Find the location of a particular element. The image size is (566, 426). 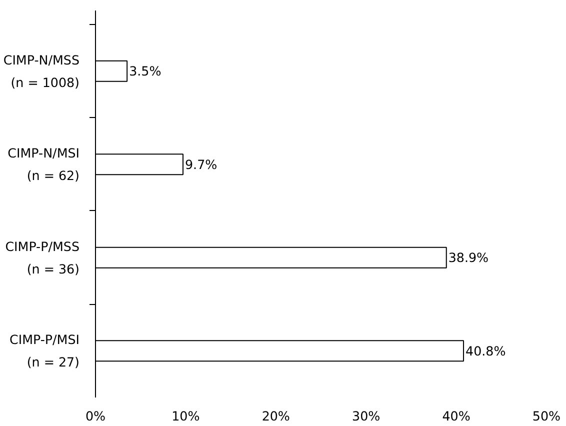

x-tick-label: 0% is located at coordinates (95, 416).